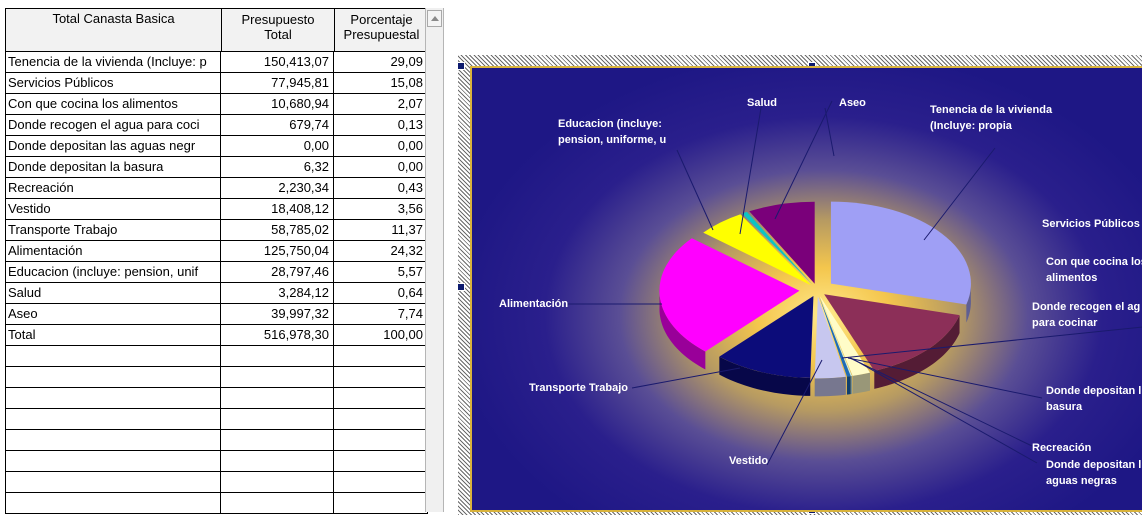 This screenshot has height=515, width=1142. I want to click on cell-category: Donde depositan las aguas negr, so click(113, 146).